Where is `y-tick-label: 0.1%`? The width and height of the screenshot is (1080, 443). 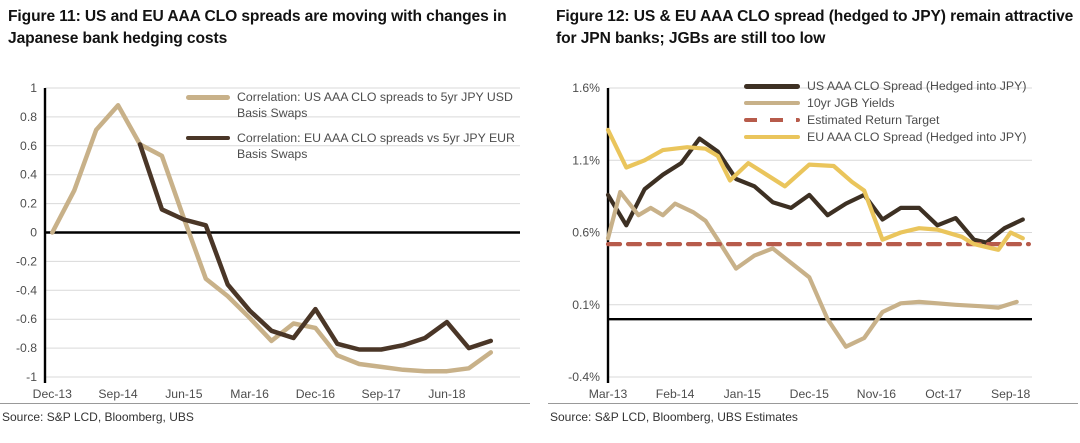 y-tick-label: 0.1% is located at coordinates (586, 305).